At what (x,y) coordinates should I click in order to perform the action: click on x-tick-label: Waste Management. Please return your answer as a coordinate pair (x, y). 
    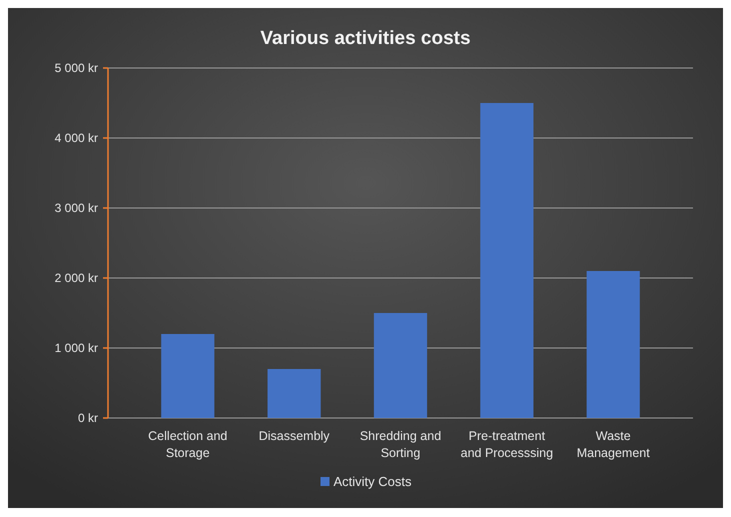
    Looking at the image, I should click on (613, 444).